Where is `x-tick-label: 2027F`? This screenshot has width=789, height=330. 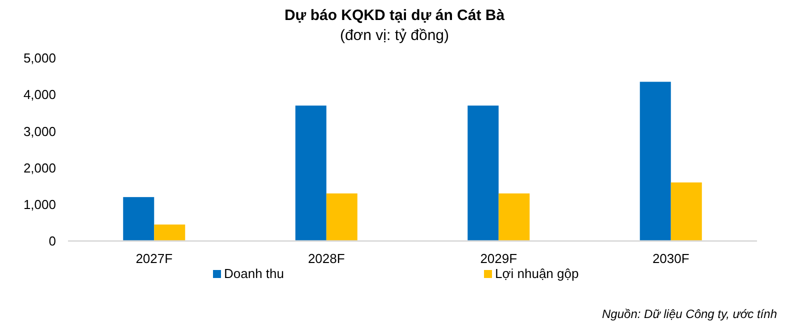
x-tick-label: 2027F is located at coordinates (154, 258).